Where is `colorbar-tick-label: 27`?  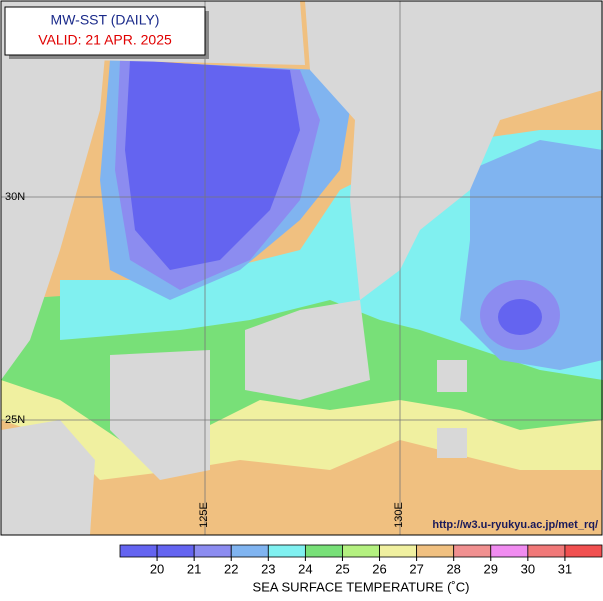
colorbar-tick-label: 27 is located at coordinates (416, 568).